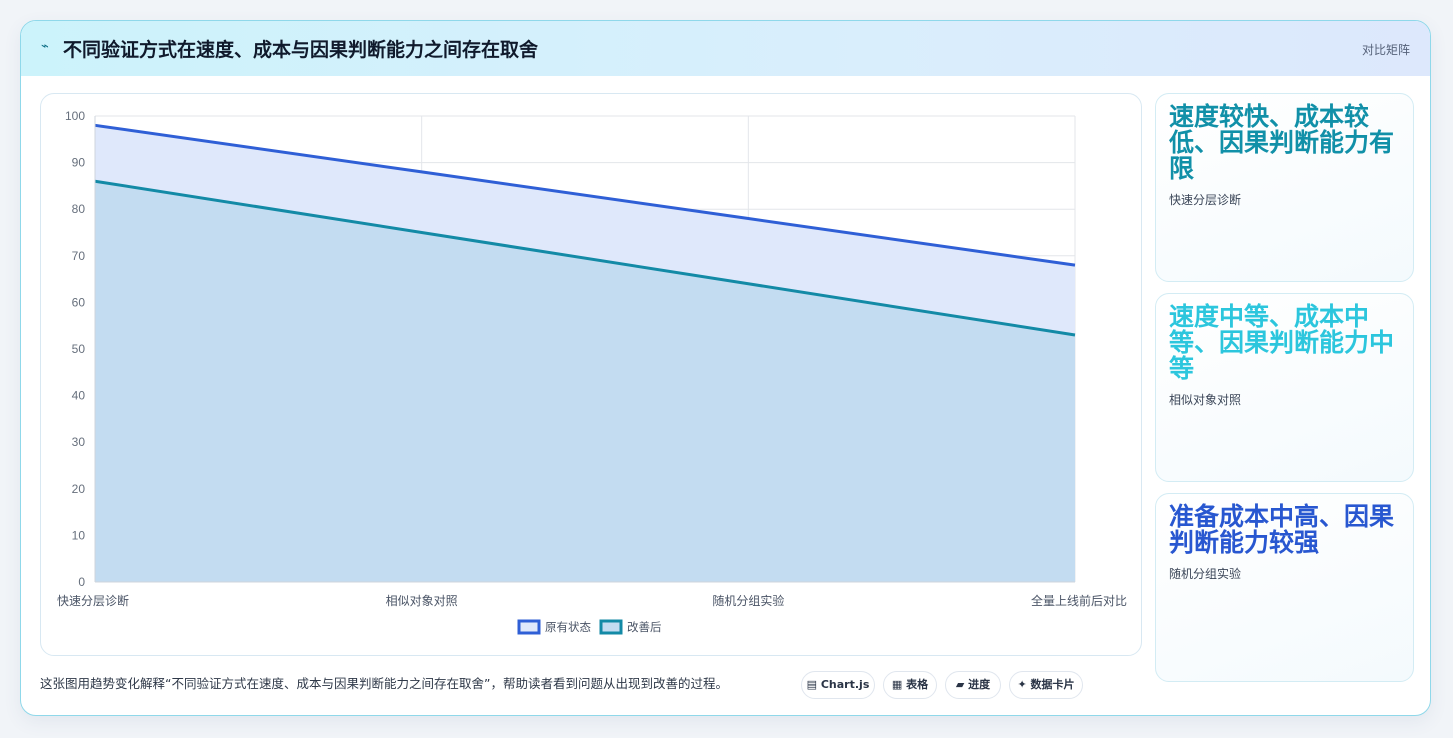 The width and height of the screenshot is (1453, 738). Describe the element at coordinates (1282, 342) in the screenshot. I see `side-card-title: 速度中等、成本中等、因果判断能力中等` at that location.